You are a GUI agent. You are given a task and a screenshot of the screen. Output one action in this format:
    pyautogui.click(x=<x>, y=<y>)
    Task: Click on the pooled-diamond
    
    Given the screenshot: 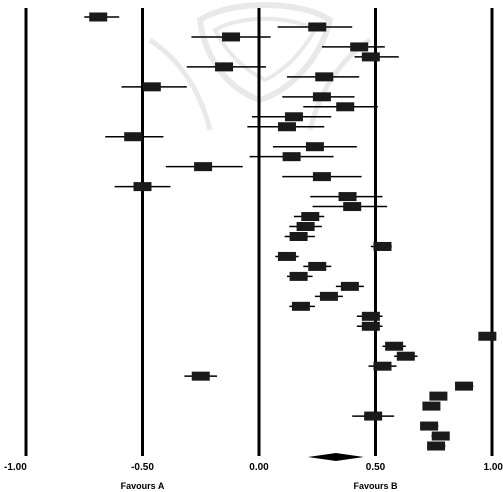 What is the action you would take?
    pyautogui.click(x=335, y=457)
    